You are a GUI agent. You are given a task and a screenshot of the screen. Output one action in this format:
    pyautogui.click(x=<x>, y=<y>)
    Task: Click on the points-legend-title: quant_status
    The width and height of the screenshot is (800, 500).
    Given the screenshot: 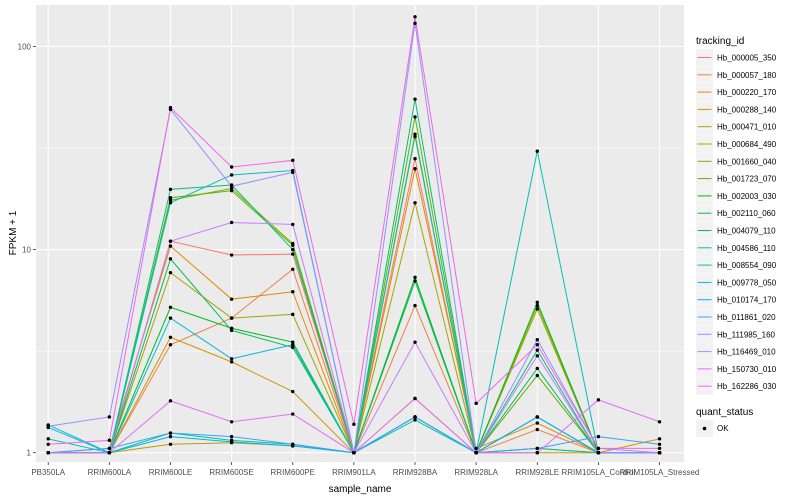 What is the action you would take?
    pyautogui.click(x=724, y=412)
    